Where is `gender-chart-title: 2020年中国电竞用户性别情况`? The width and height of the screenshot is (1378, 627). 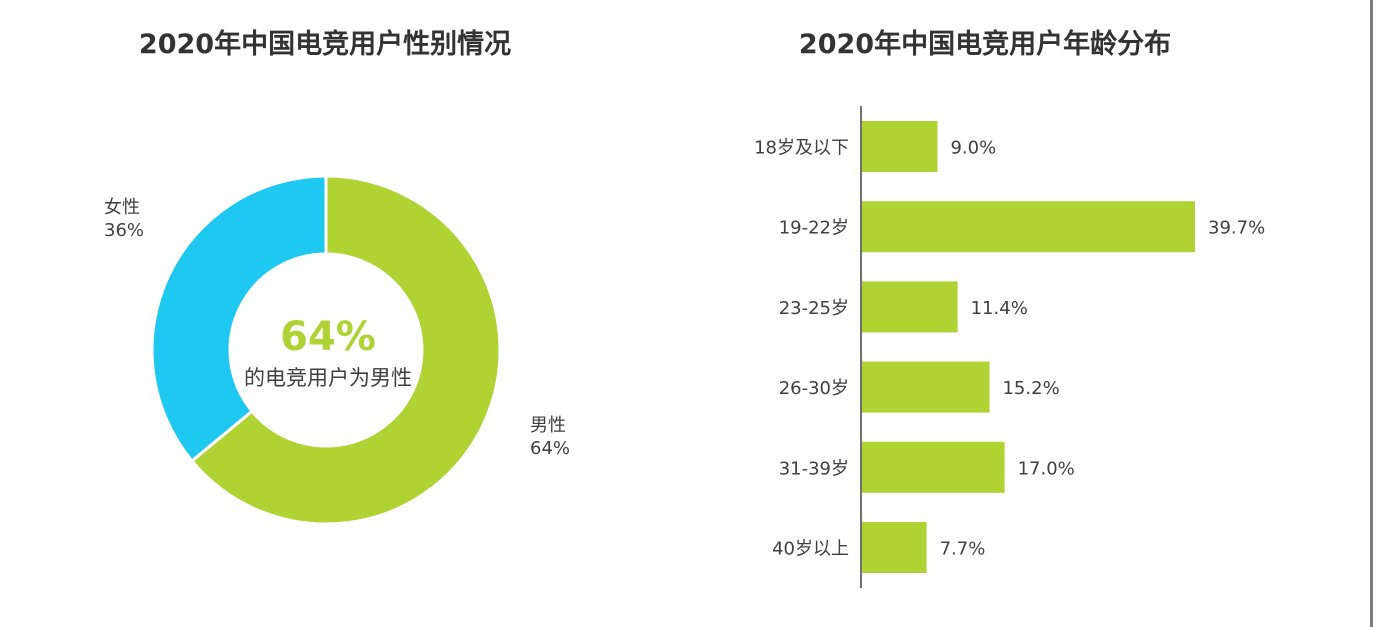
gender-chart-title: 2020年中国电竞用户性别情况 is located at coordinates (325, 44).